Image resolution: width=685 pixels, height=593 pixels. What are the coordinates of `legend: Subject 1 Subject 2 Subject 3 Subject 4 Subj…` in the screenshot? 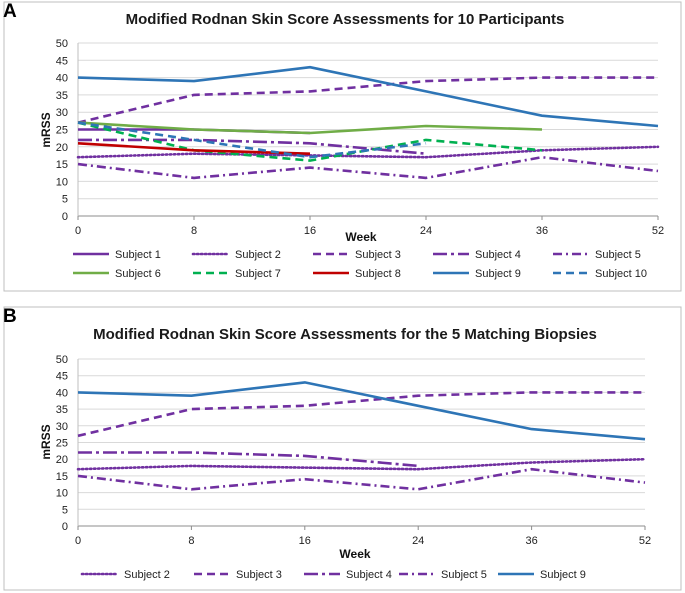 It's located at (360, 264).